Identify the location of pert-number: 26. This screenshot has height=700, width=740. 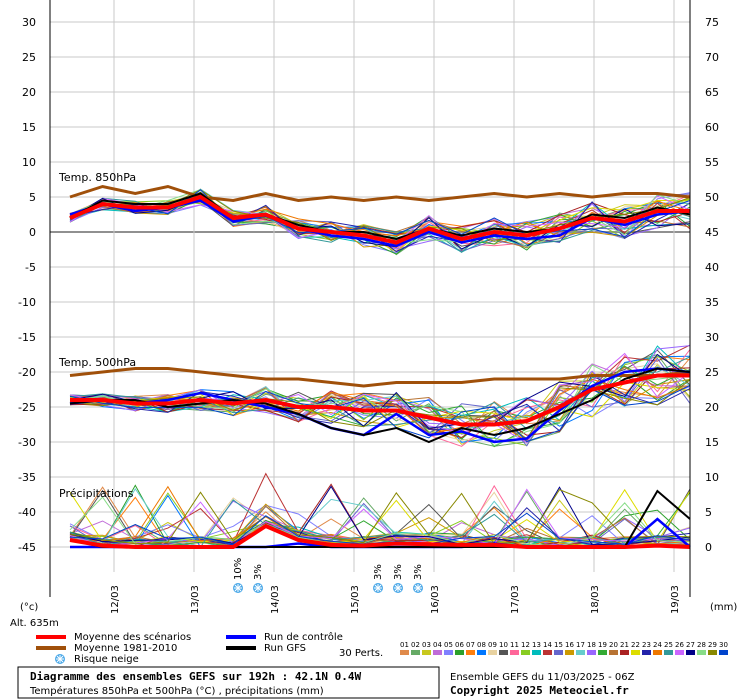
(679, 645).